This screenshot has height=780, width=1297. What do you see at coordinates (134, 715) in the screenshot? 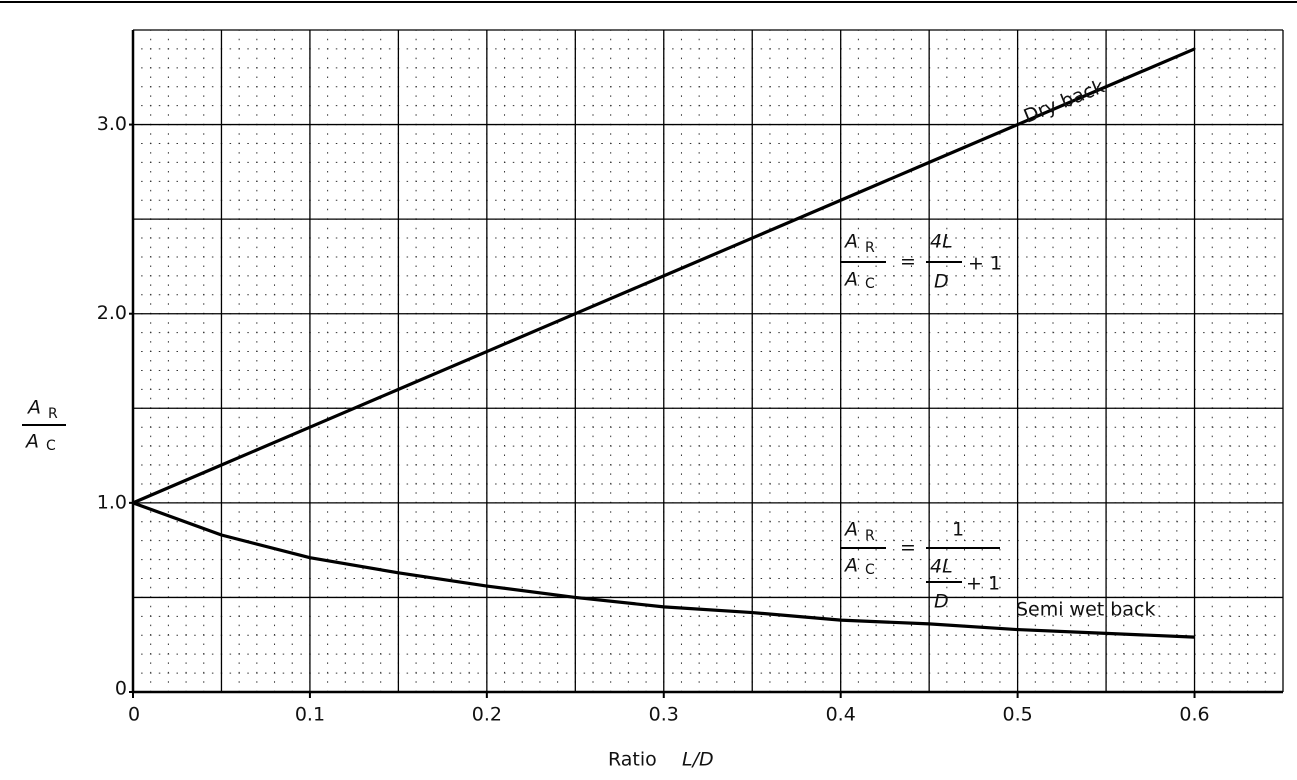
I see `x-tick-label: 0` at bounding box center [134, 715].